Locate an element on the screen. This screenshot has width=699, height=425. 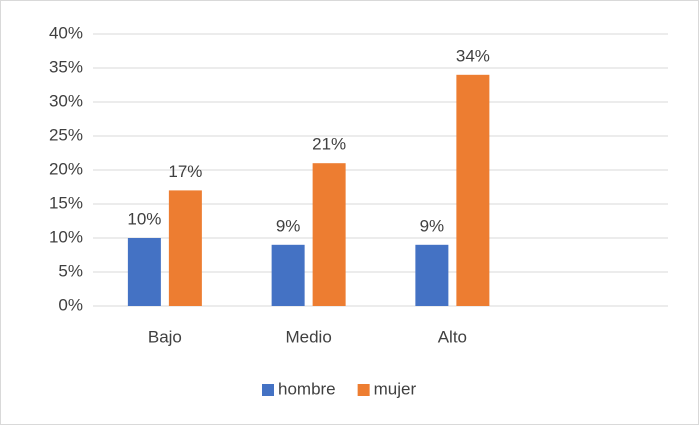
y-tick-label: 10% is located at coordinates (66, 236).